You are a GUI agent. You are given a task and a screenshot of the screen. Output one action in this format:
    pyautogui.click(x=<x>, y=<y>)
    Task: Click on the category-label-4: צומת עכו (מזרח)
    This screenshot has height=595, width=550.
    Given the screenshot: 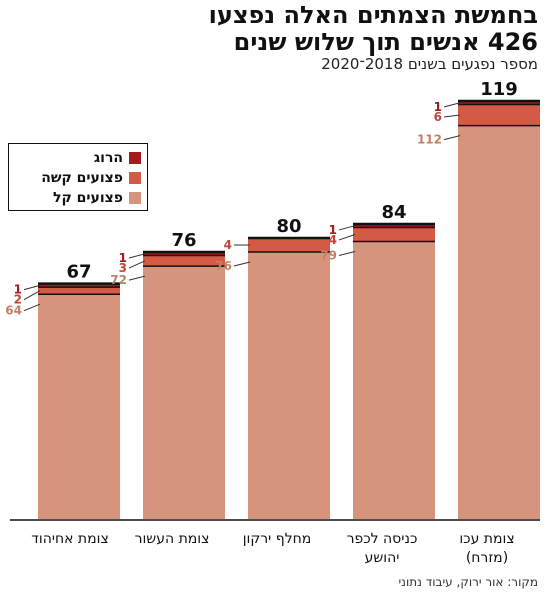 What is the action you would take?
    pyautogui.click(x=487, y=549)
    